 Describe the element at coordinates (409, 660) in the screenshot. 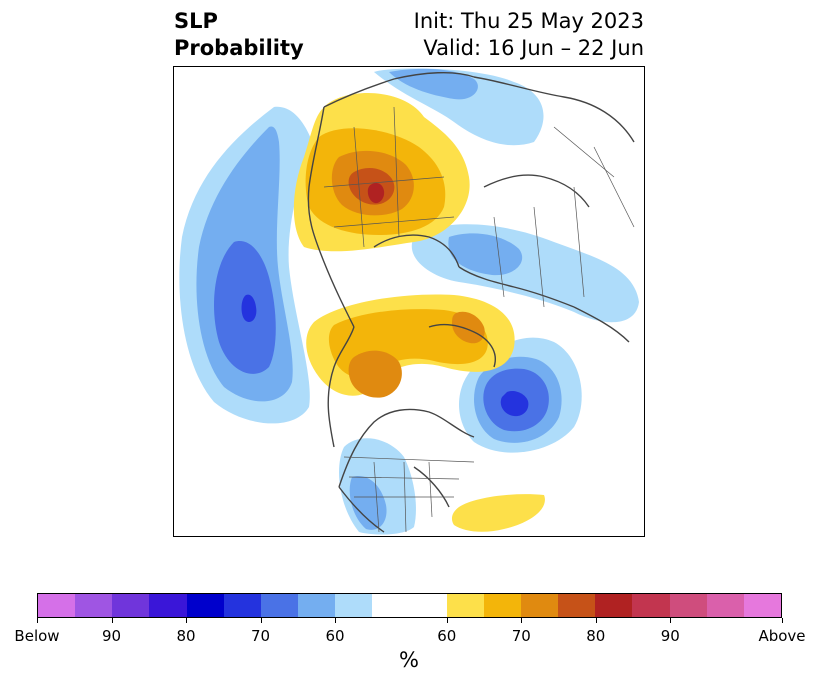

I see `colorbar-unit: %` at that location.